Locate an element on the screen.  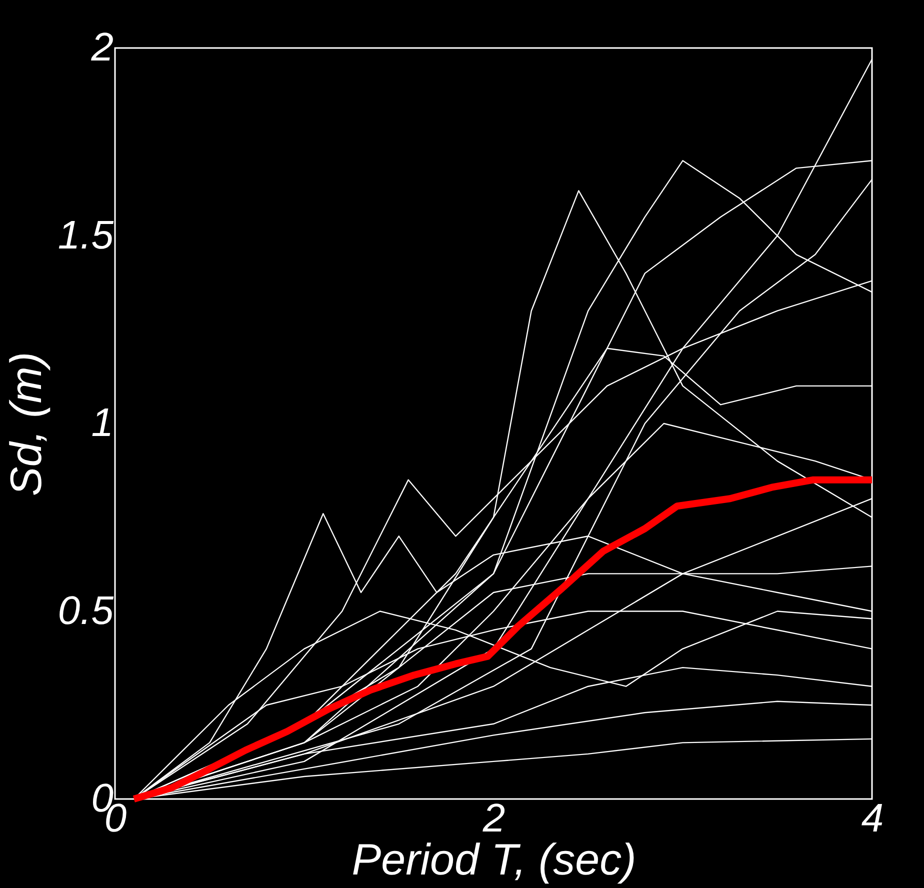
y-axis-title: Sd, (m) is located at coordinates (26, 424).